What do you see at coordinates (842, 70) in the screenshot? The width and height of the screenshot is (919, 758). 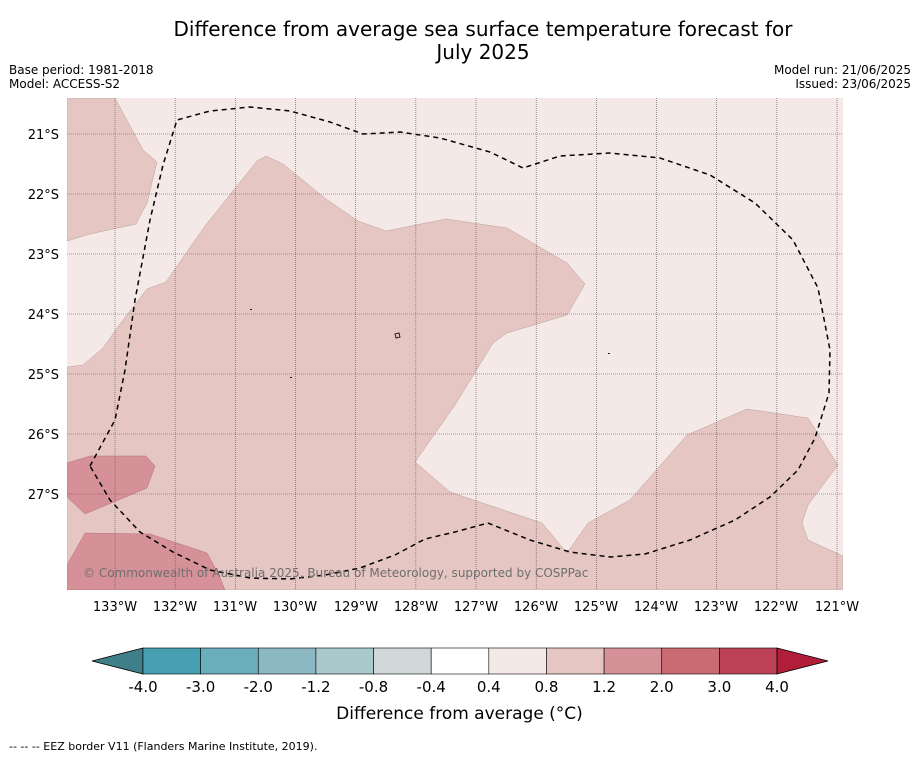 I see `model-run: Model run: 21/06/2025` at bounding box center [842, 70].